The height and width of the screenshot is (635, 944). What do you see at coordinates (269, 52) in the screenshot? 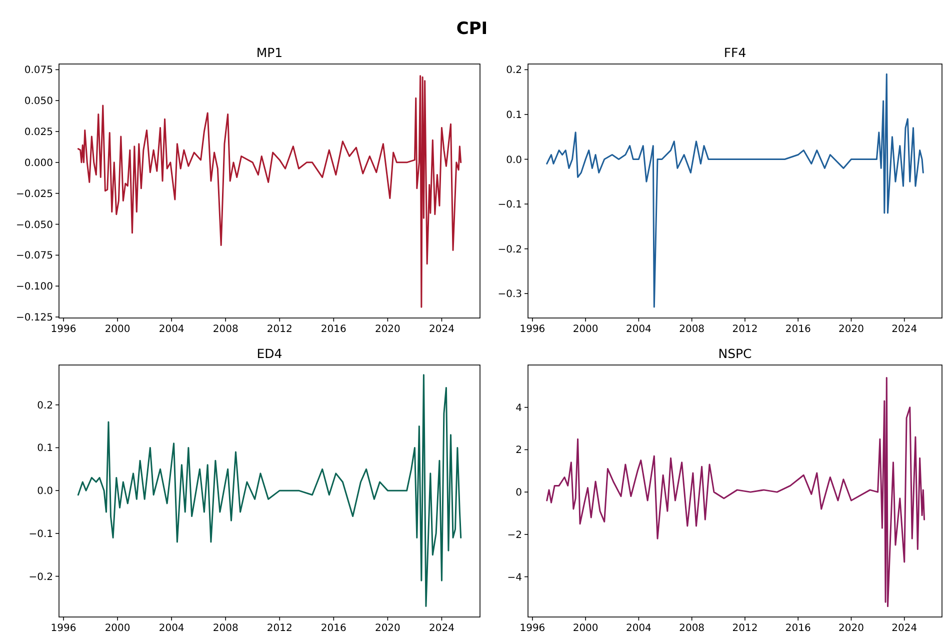
I see `chart-title: MP1` at bounding box center [269, 52].